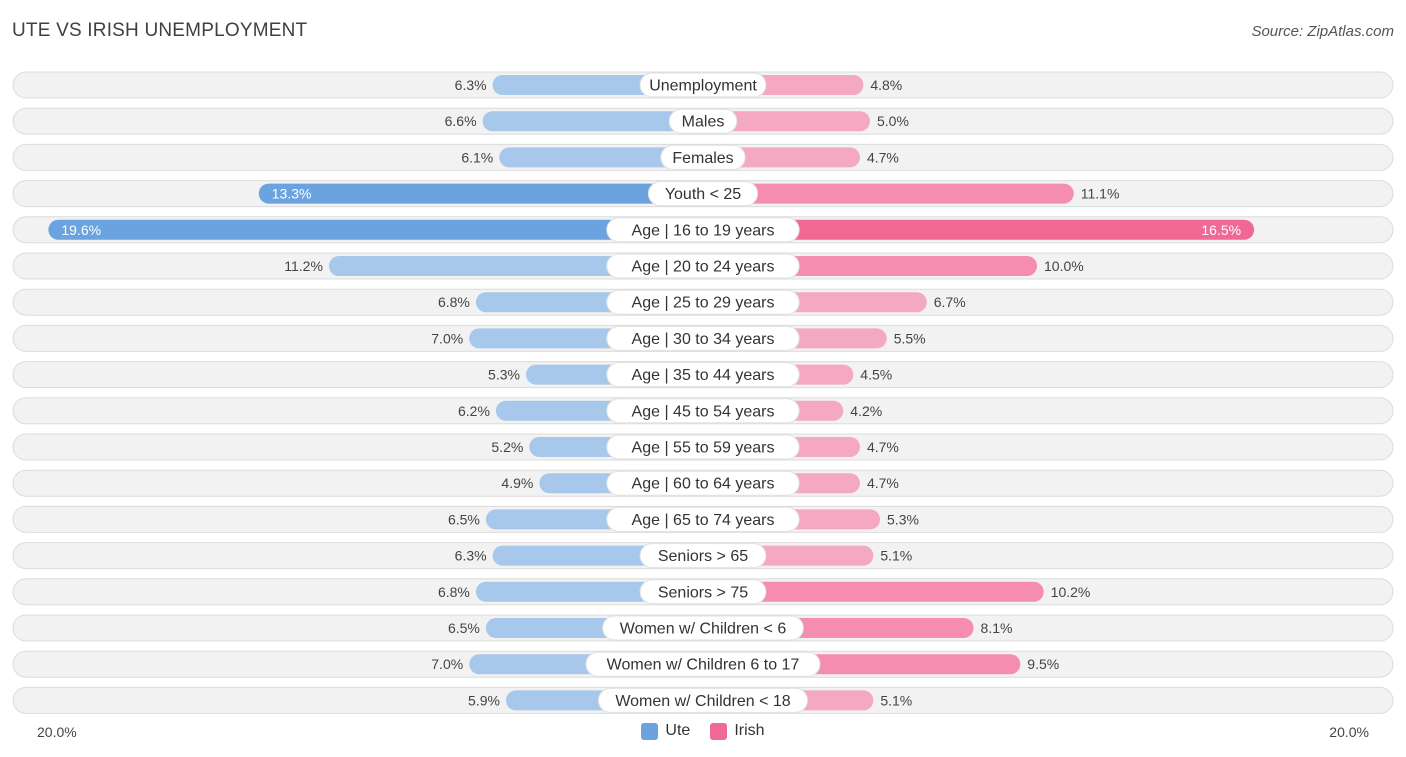 The image size is (1406, 757). I want to click on chart-title: UTE VS IRISH UNEMPLOYMENT, so click(160, 30).